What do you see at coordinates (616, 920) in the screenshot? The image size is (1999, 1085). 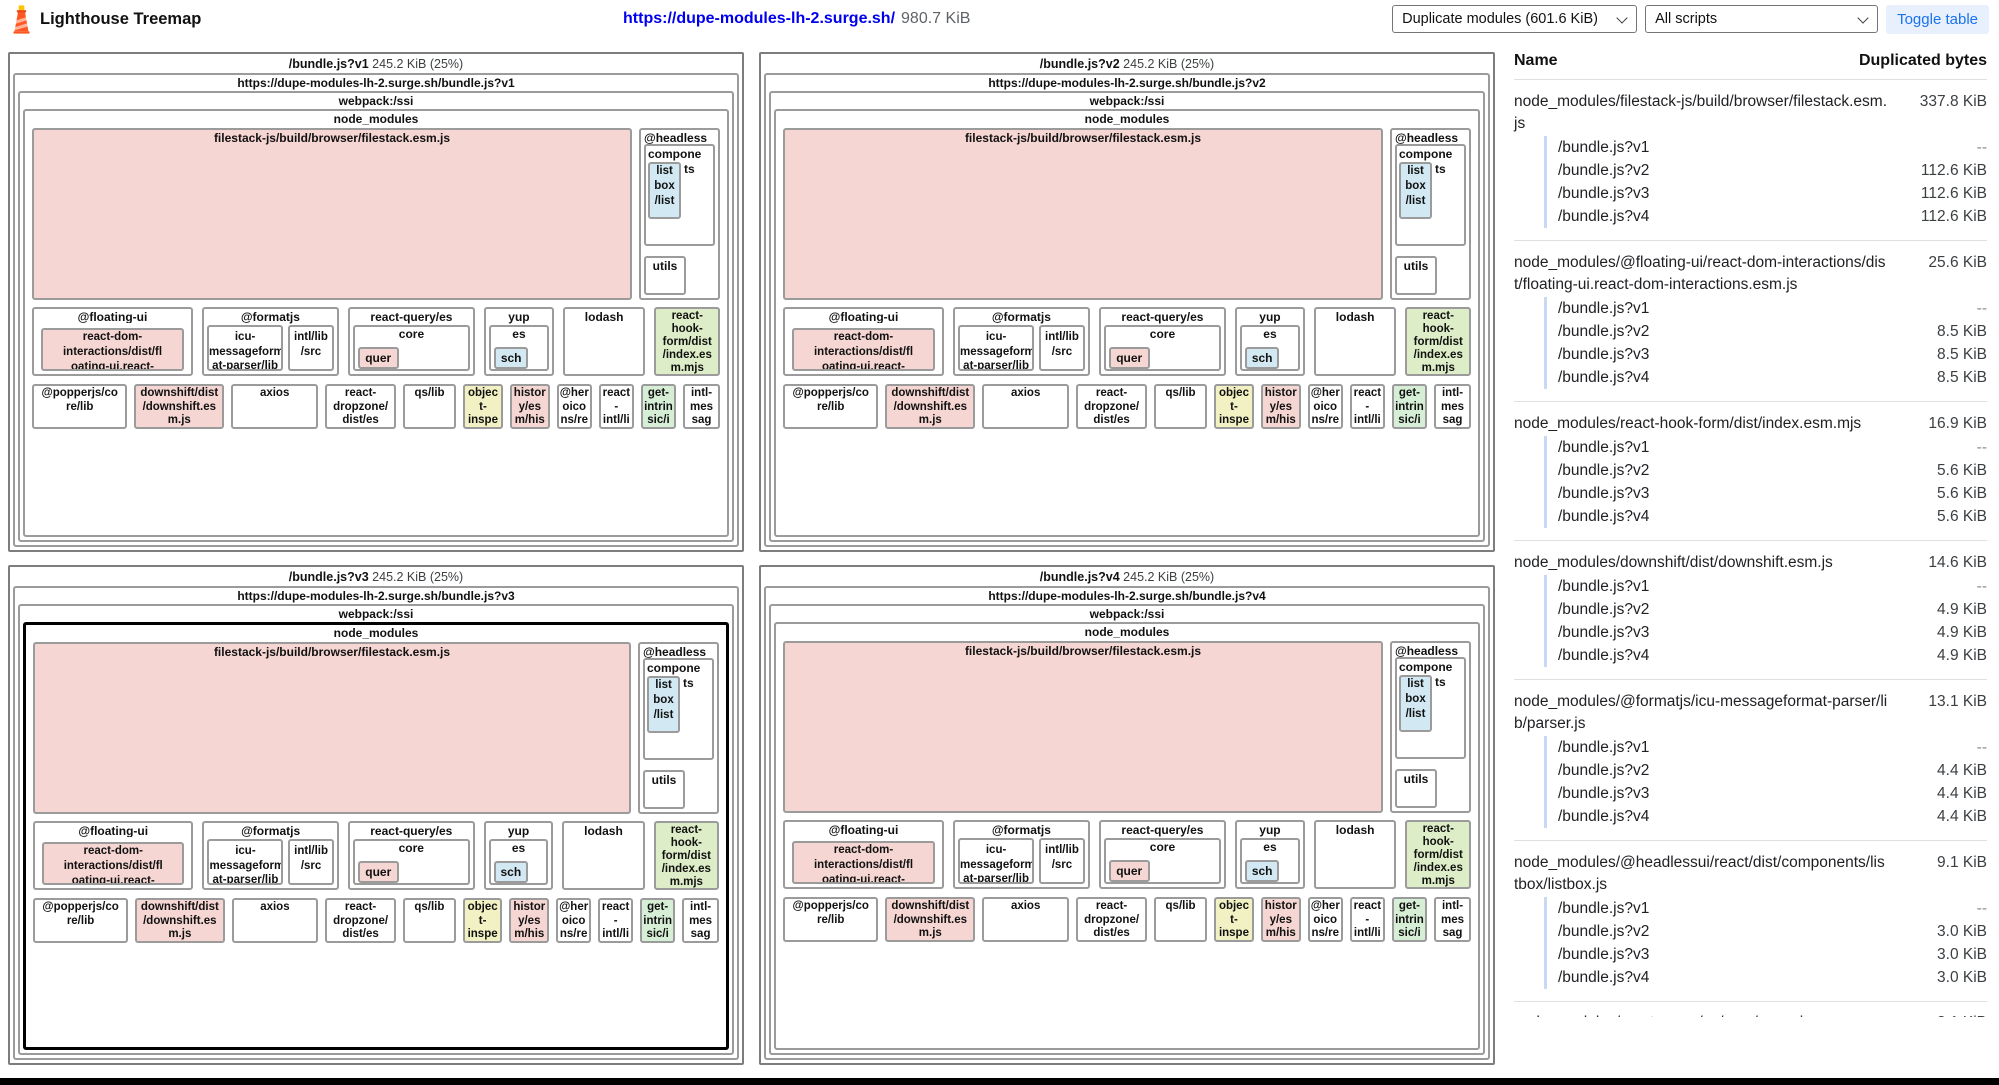 I see `treemap-node-small: react - intl/li` at bounding box center [616, 920].